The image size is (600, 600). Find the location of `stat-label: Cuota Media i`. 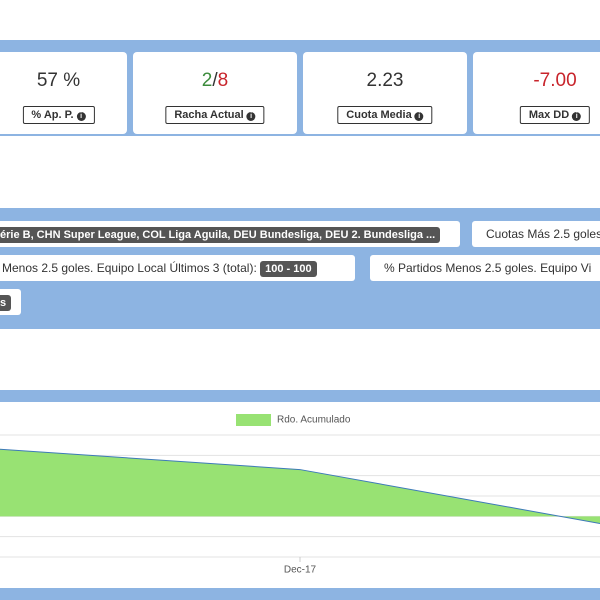

stat-label: Cuota Media i is located at coordinates (385, 115).